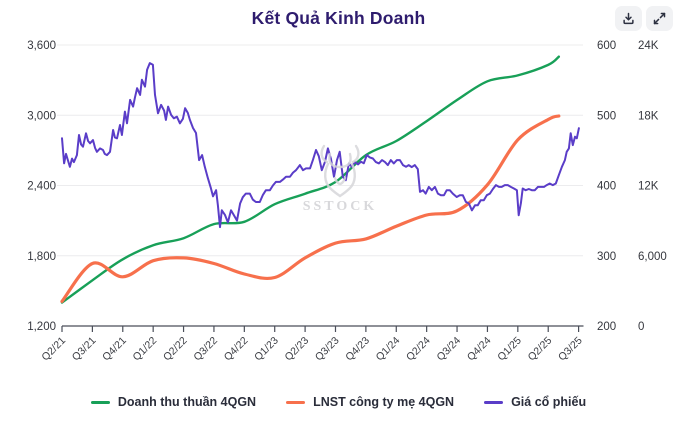 This screenshot has height=435, width=677. What do you see at coordinates (145, 349) in the screenshot?
I see `x-axis-tick-label: Q1/22` at bounding box center [145, 349].